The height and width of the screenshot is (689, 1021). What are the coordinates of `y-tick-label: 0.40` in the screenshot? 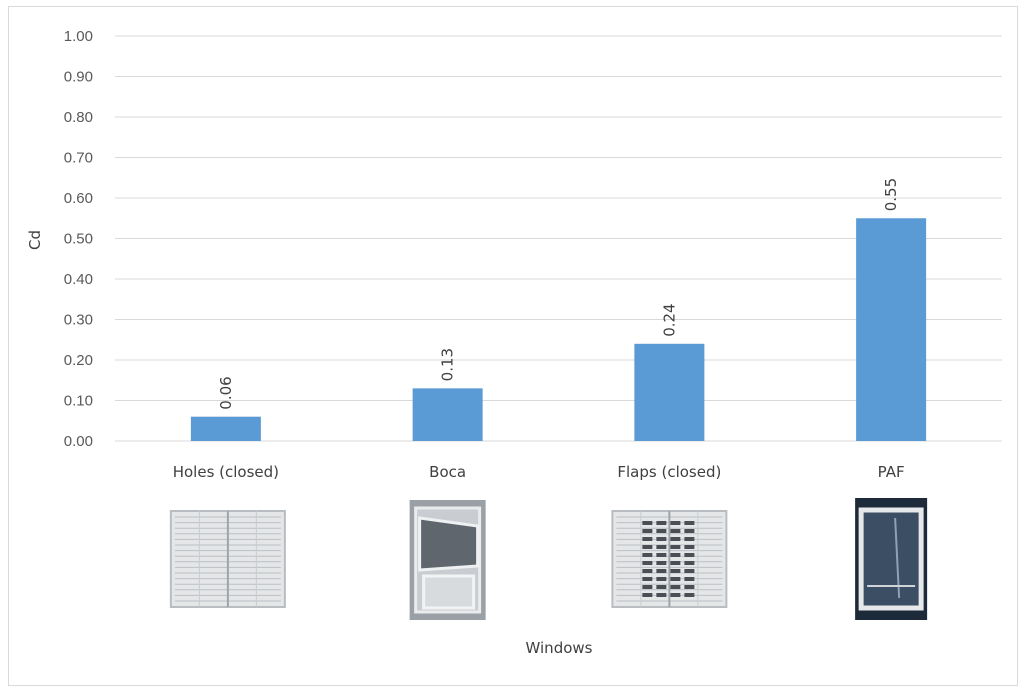 It's located at (78, 279).